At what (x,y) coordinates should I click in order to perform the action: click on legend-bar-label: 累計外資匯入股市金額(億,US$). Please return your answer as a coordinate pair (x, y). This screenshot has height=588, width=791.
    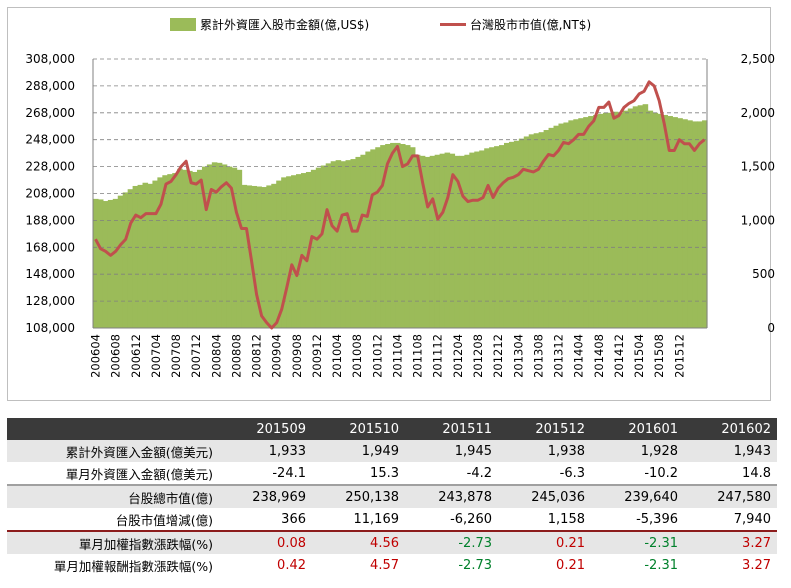
    Looking at the image, I should click on (285, 25).